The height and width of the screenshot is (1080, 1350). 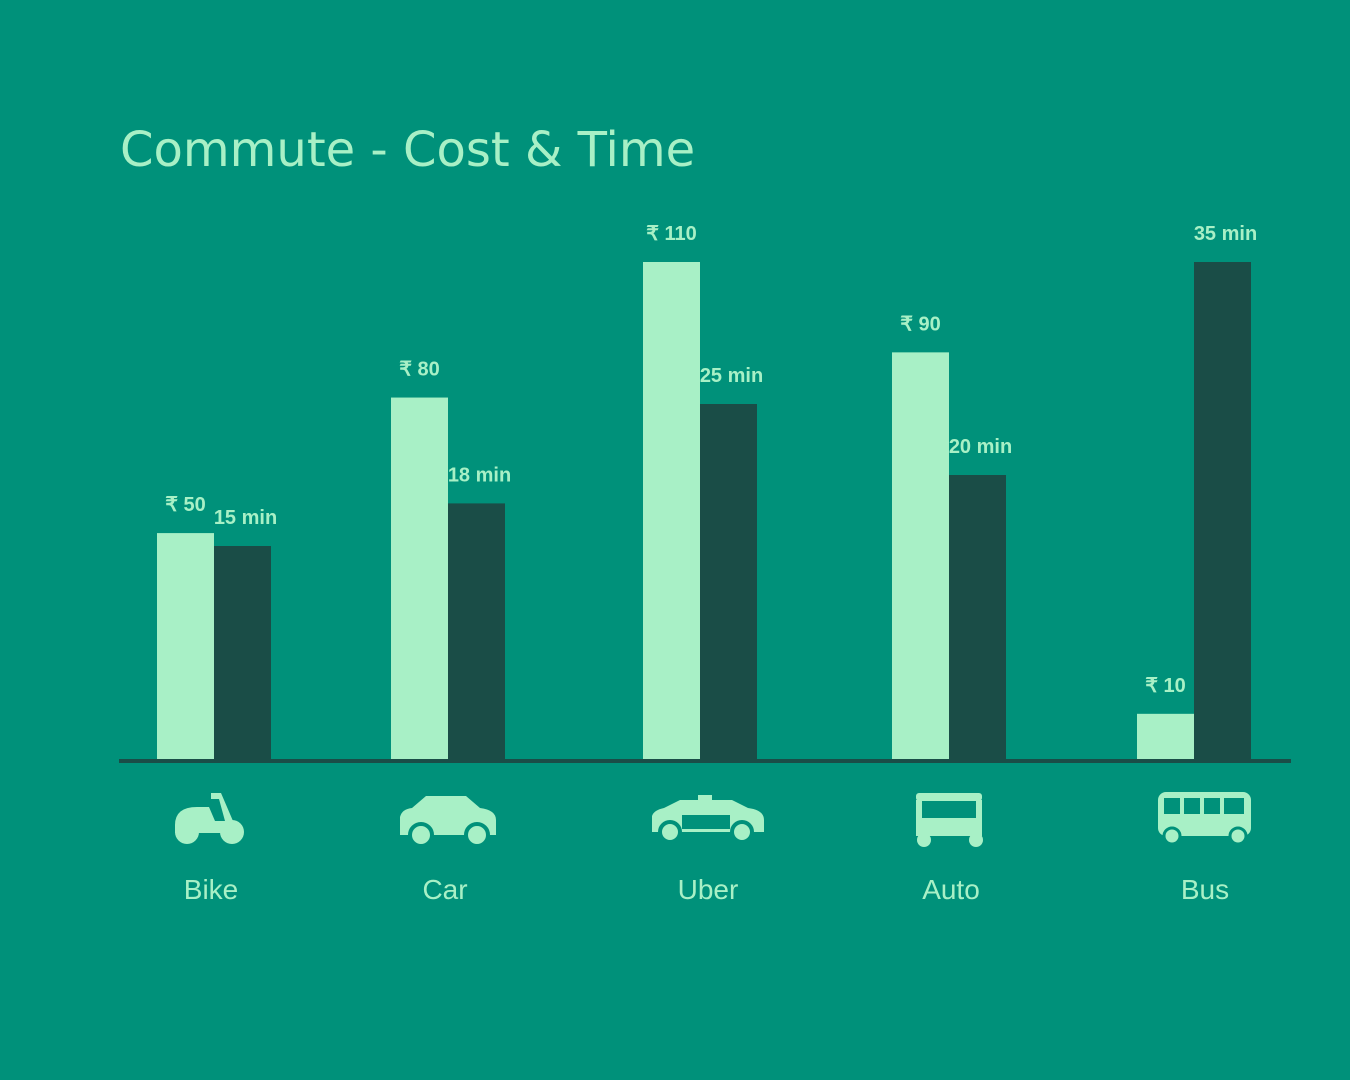 What do you see at coordinates (209, 818) in the screenshot?
I see `bike-icon` at bounding box center [209, 818].